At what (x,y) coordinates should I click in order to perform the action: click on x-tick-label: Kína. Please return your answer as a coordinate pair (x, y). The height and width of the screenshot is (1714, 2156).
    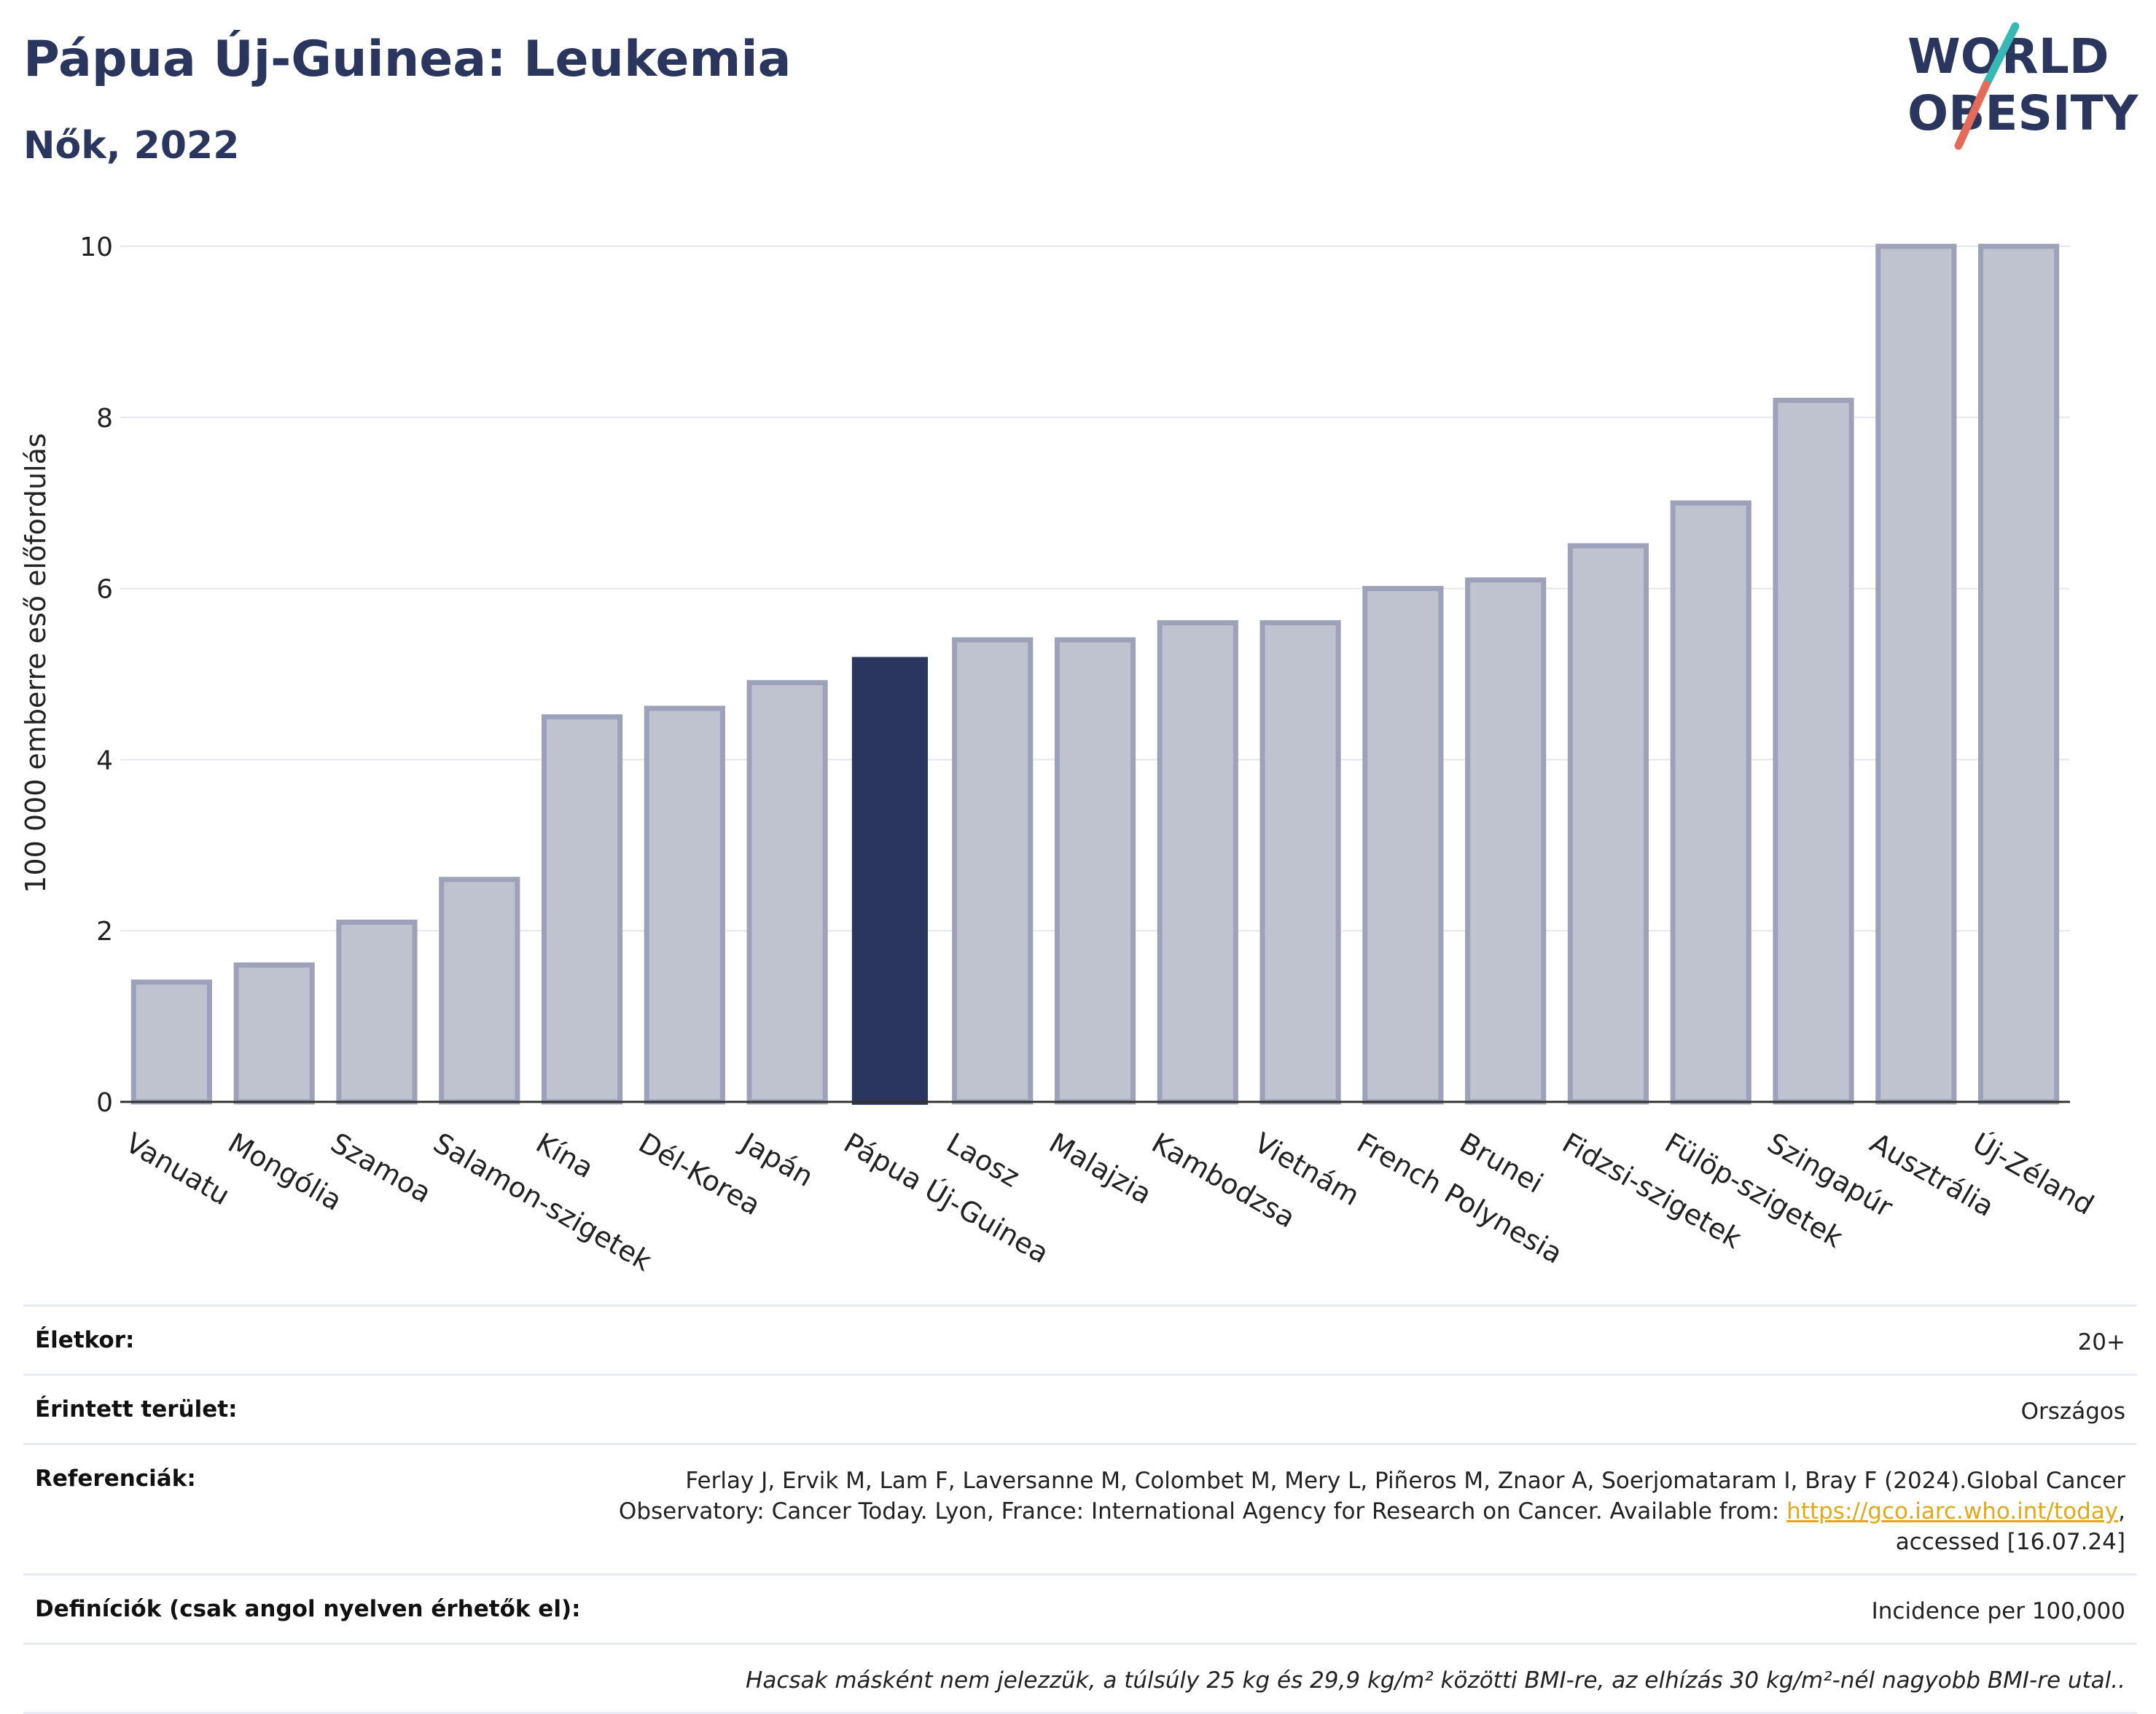
    Looking at the image, I should click on (565, 1156).